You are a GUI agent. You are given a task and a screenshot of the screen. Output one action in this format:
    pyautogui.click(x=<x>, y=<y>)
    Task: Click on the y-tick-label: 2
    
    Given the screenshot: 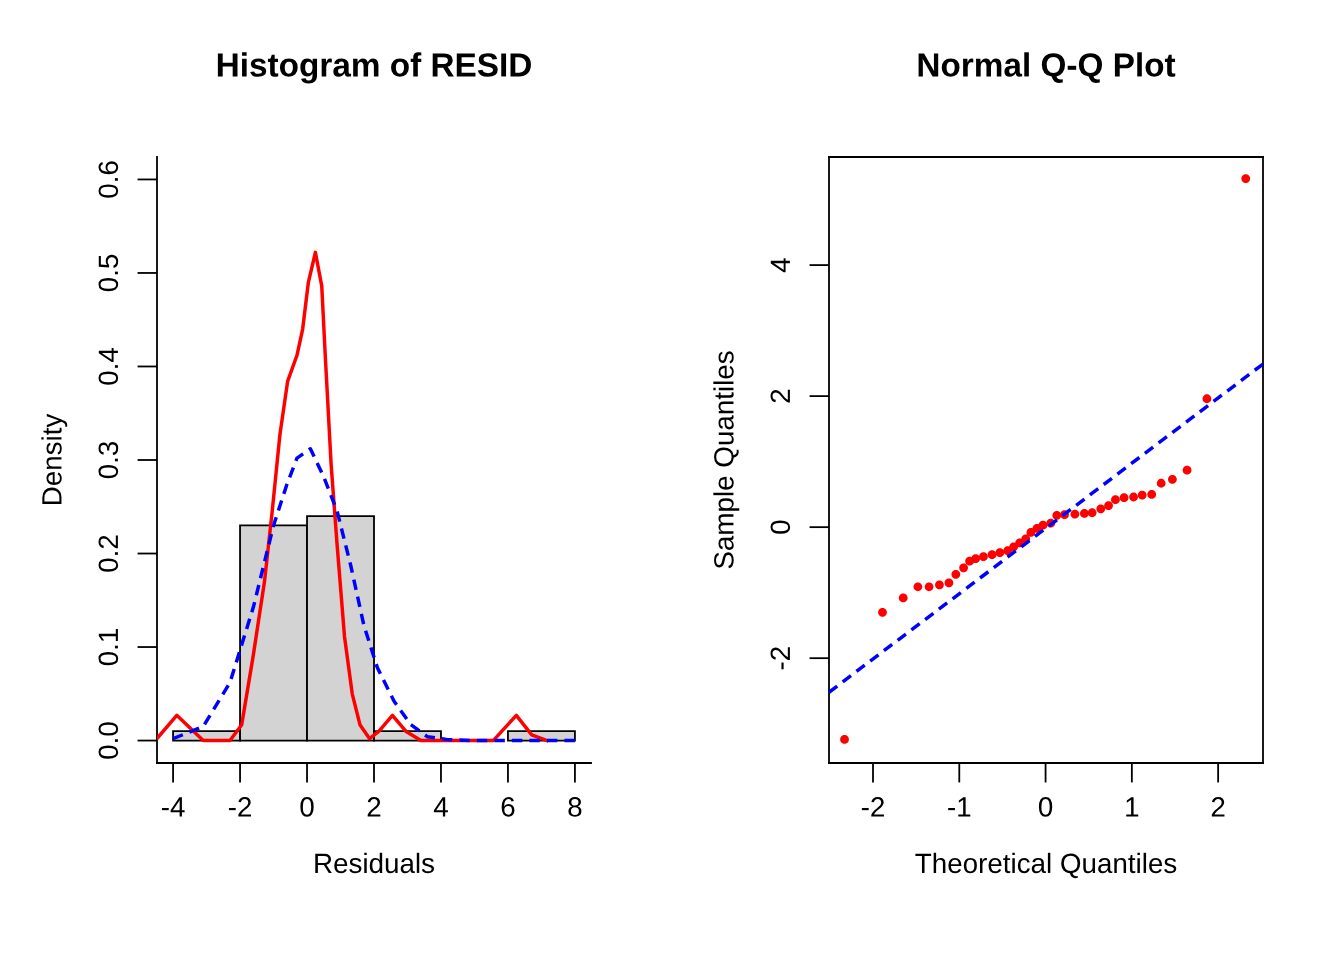 What is the action you would take?
    pyautogui.click(x=780, y=396)
    